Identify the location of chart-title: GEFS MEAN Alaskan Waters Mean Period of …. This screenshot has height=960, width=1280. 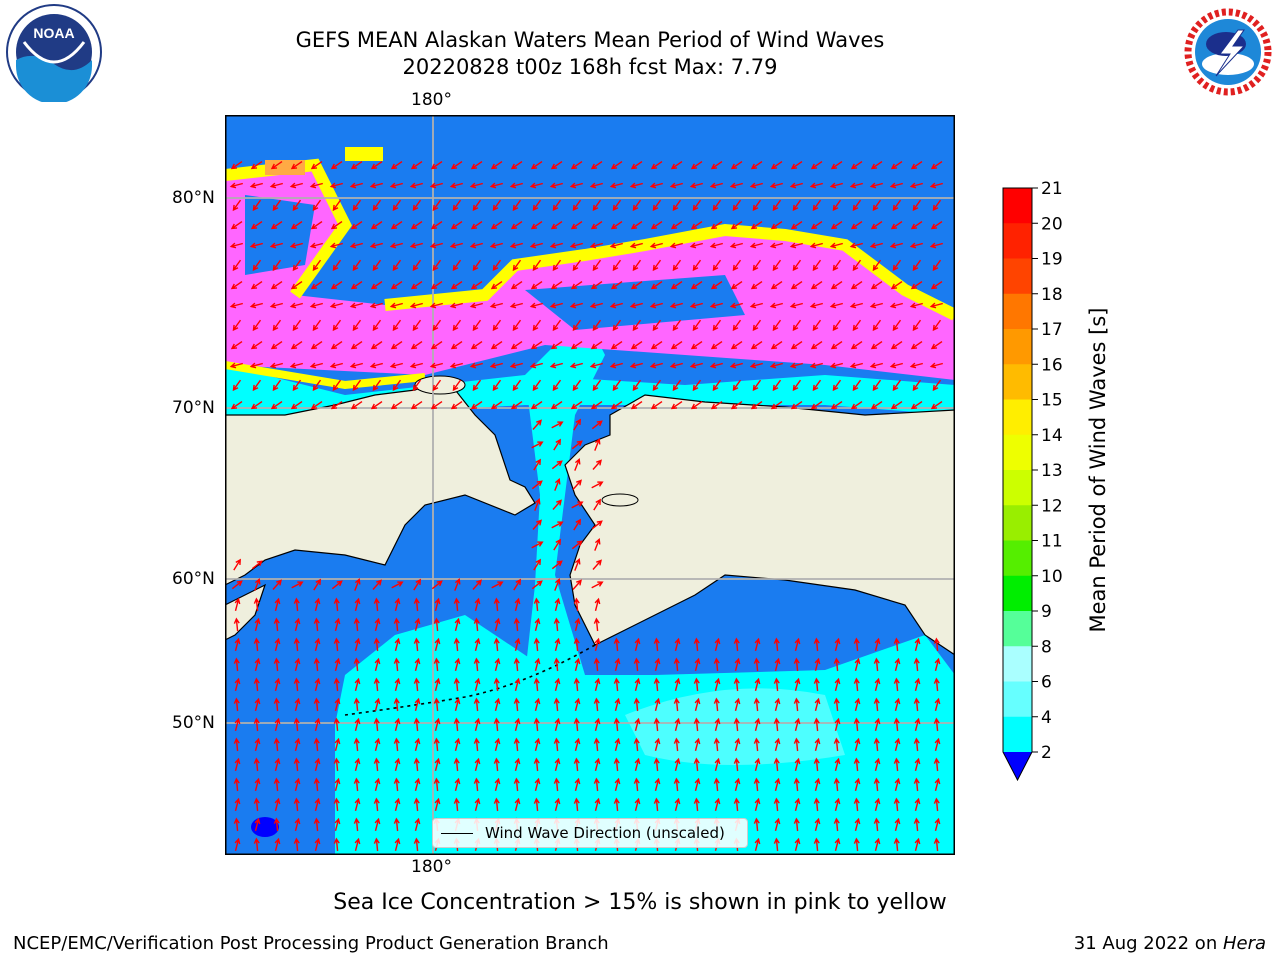
(590, 40).